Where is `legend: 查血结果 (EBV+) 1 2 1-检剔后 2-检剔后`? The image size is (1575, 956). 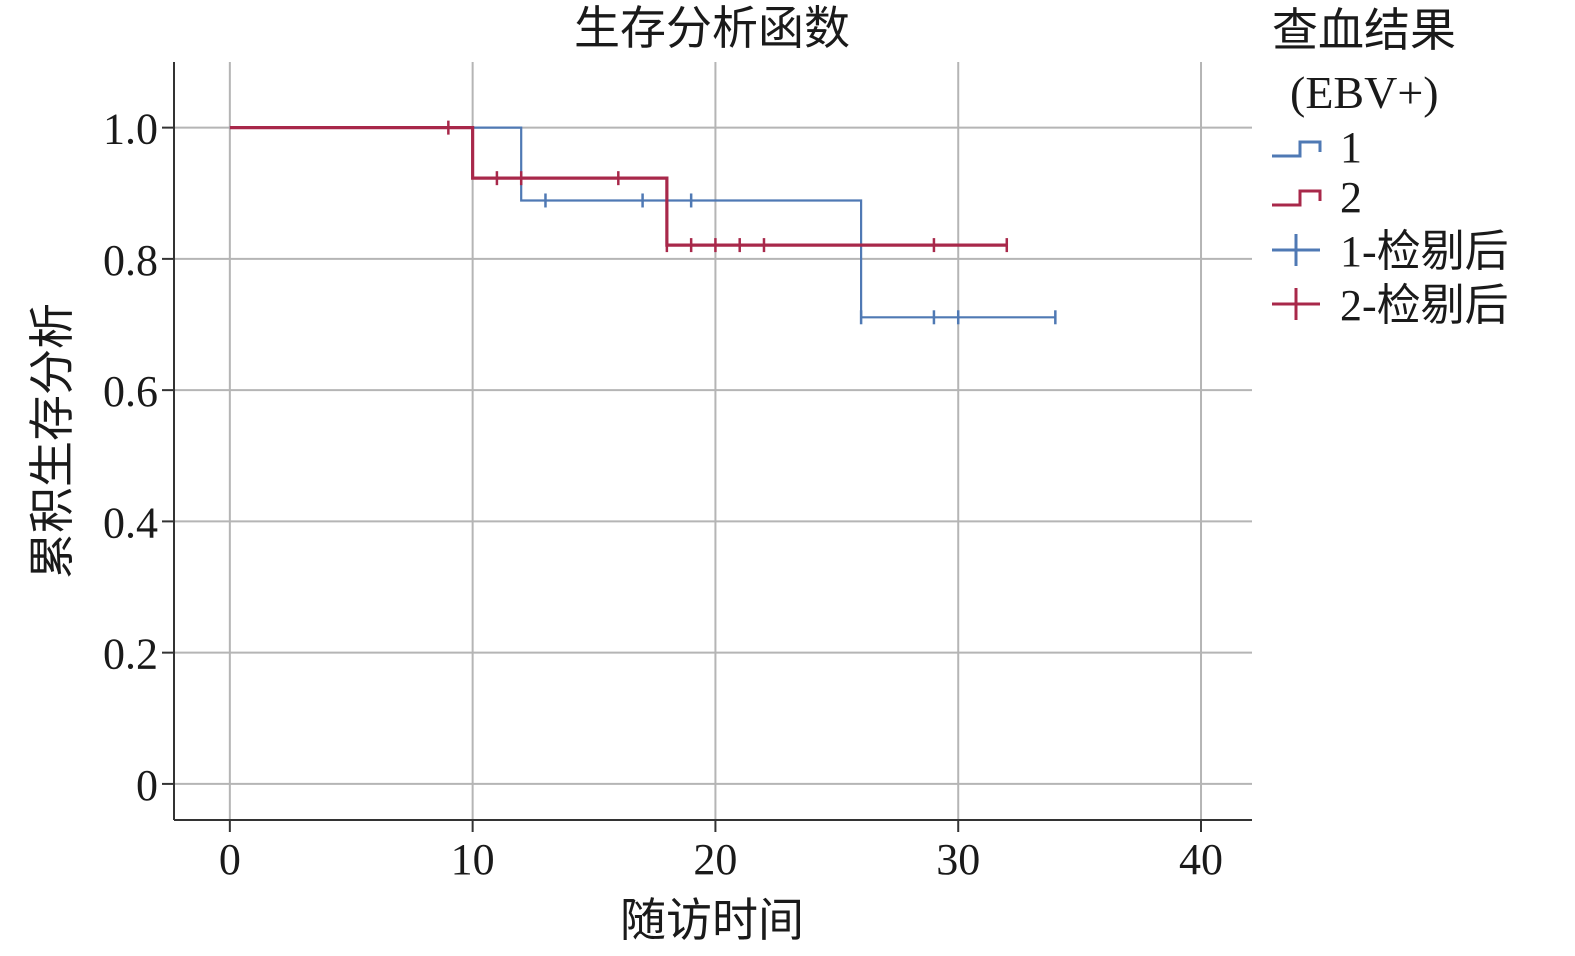 legend: 查血结果 (EBV+) 1 2 1-检剔后 2-检剔后 is located at coordinates (1390, 167).